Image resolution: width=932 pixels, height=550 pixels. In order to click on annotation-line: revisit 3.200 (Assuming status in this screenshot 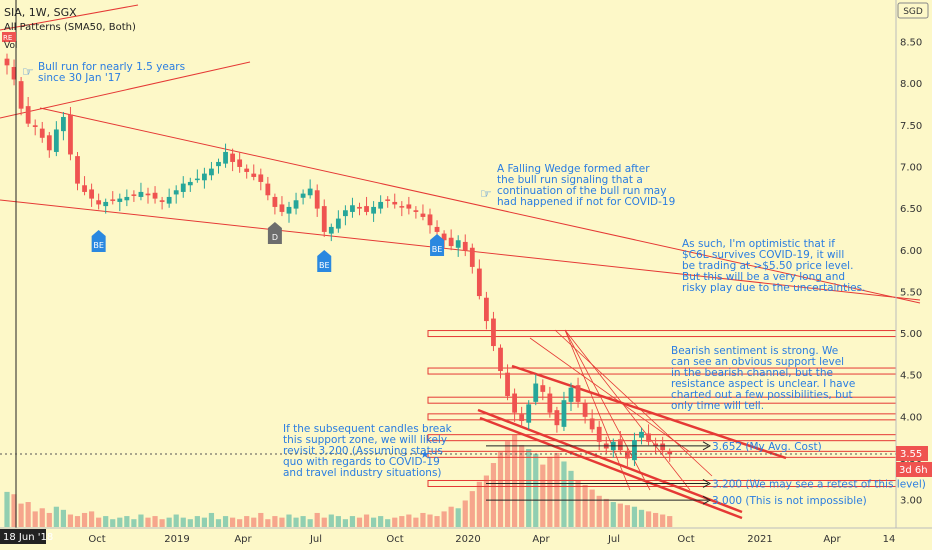, I will do `click(363, 451)`.